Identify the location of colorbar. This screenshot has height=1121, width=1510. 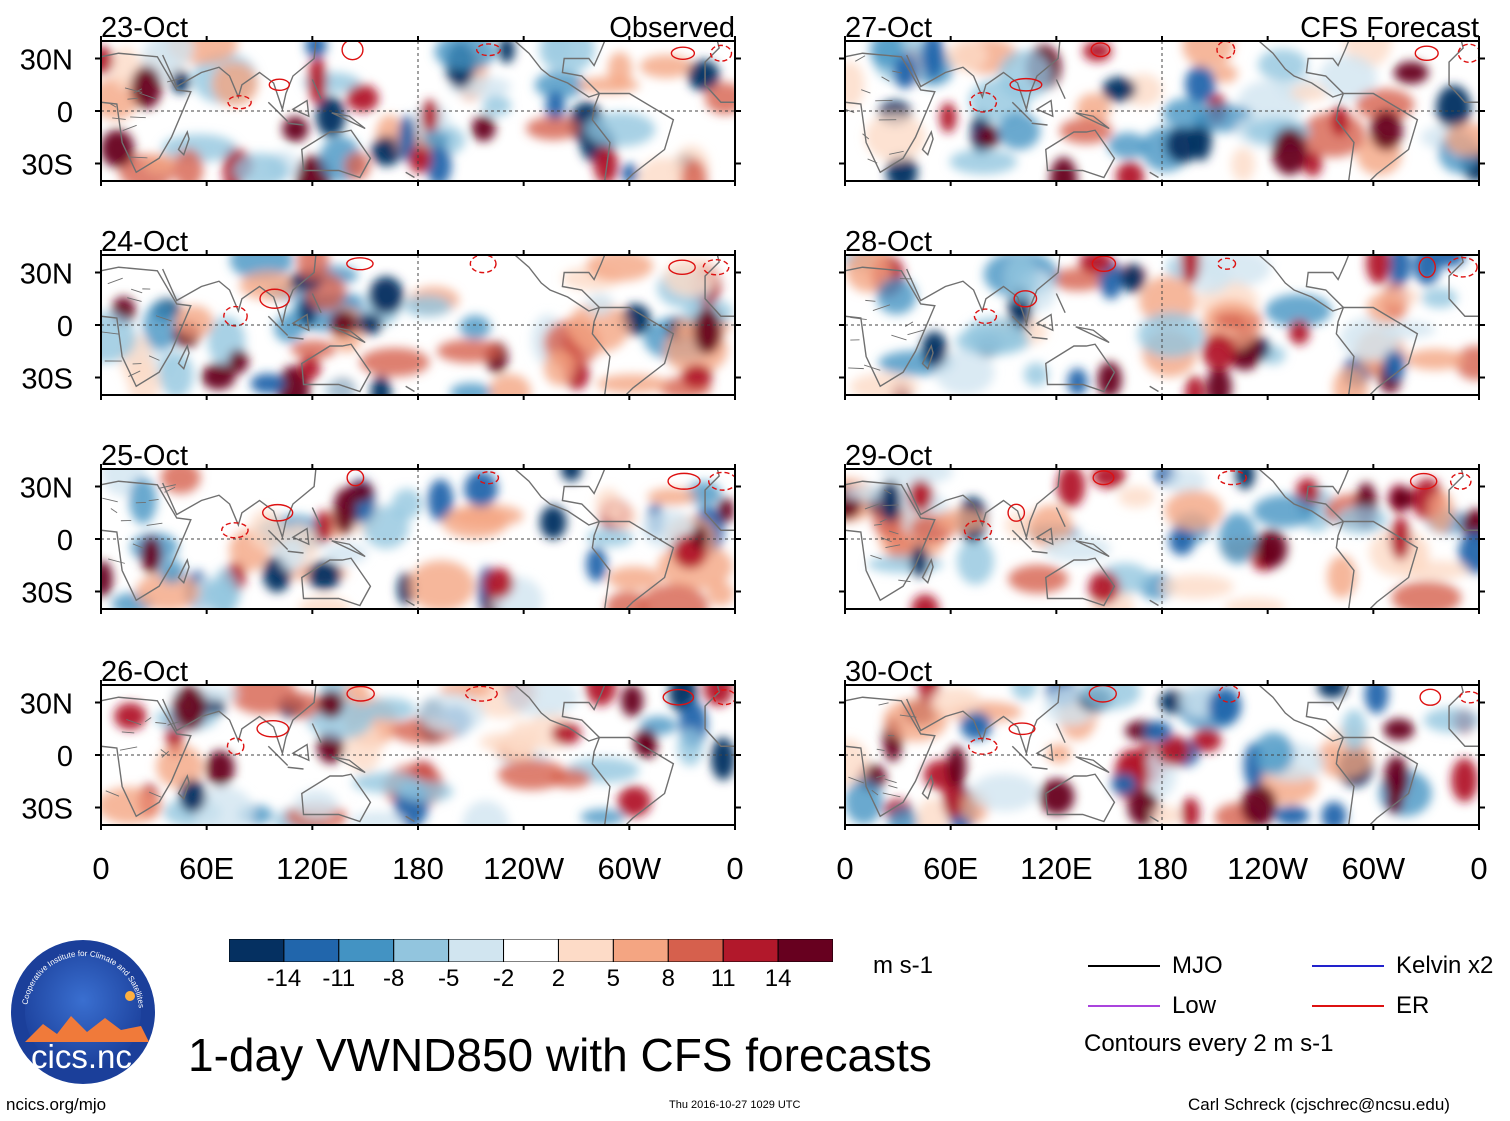
(531, 950).